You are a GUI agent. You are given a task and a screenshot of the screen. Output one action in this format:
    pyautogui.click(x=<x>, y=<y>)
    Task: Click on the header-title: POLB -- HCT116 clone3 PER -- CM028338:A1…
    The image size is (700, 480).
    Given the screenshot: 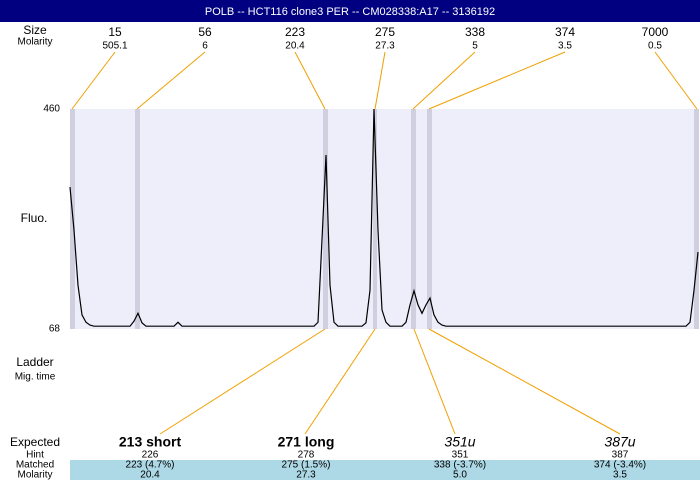 What is the action you would take?
    pyautogui.click(x=350, y=12)
    